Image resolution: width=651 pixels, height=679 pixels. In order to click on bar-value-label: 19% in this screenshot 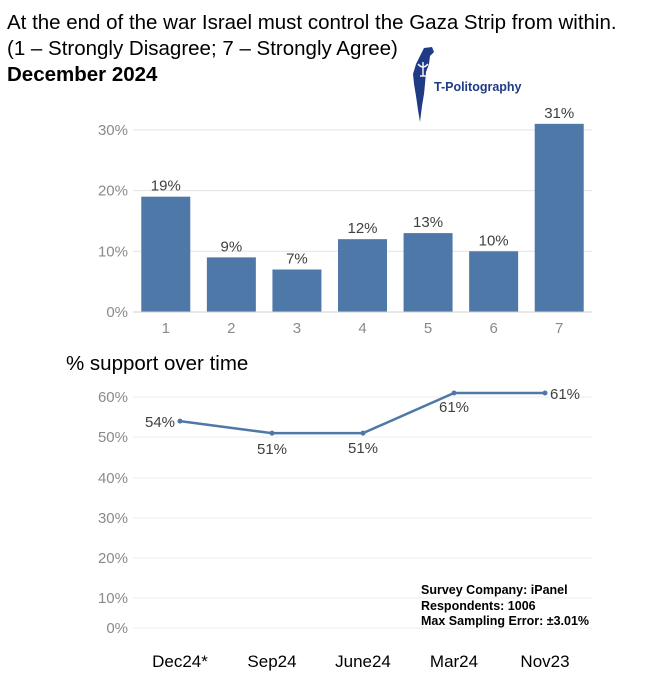, I will do `click(166, 186)`.